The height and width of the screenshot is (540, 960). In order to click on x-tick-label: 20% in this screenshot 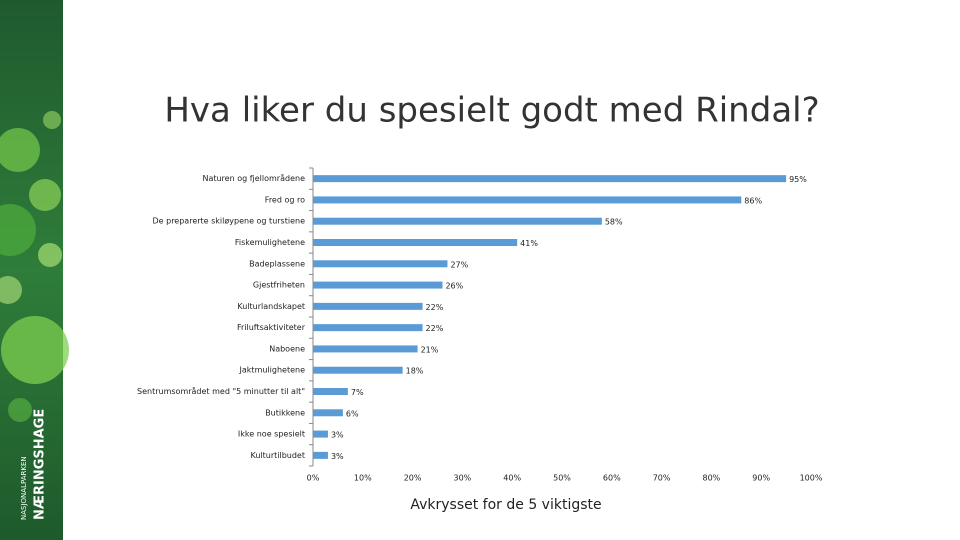, I will do `click(413, 478)`.